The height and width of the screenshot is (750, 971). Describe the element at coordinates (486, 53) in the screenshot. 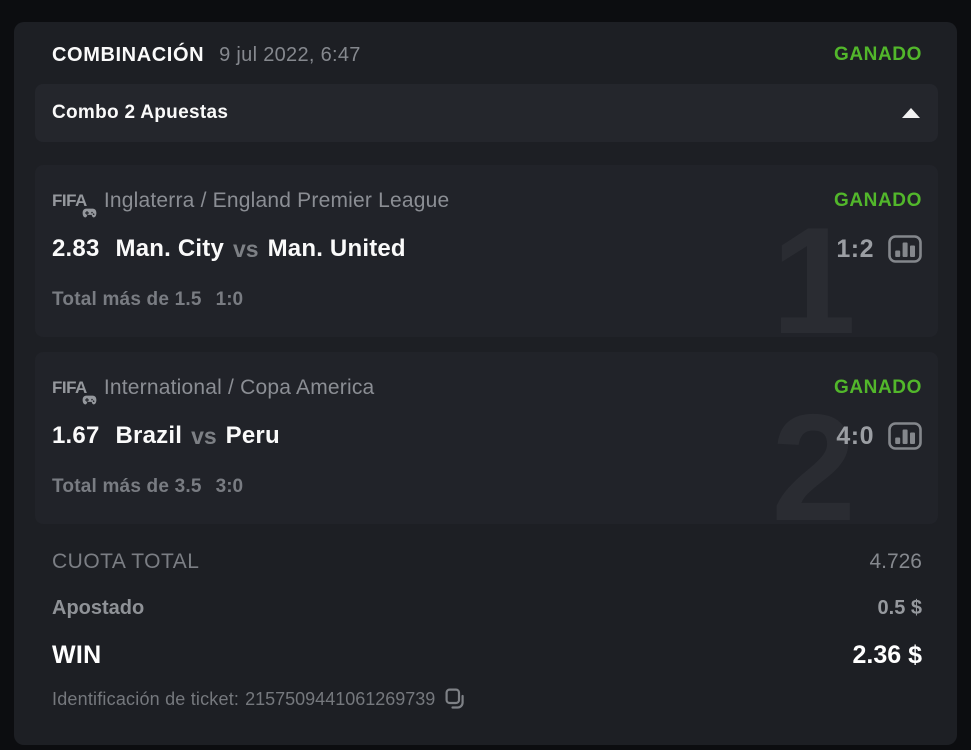

I see `ticket-header: COMBINACIÓN 9 jul 2022, 6:47 GANADO` at that location.